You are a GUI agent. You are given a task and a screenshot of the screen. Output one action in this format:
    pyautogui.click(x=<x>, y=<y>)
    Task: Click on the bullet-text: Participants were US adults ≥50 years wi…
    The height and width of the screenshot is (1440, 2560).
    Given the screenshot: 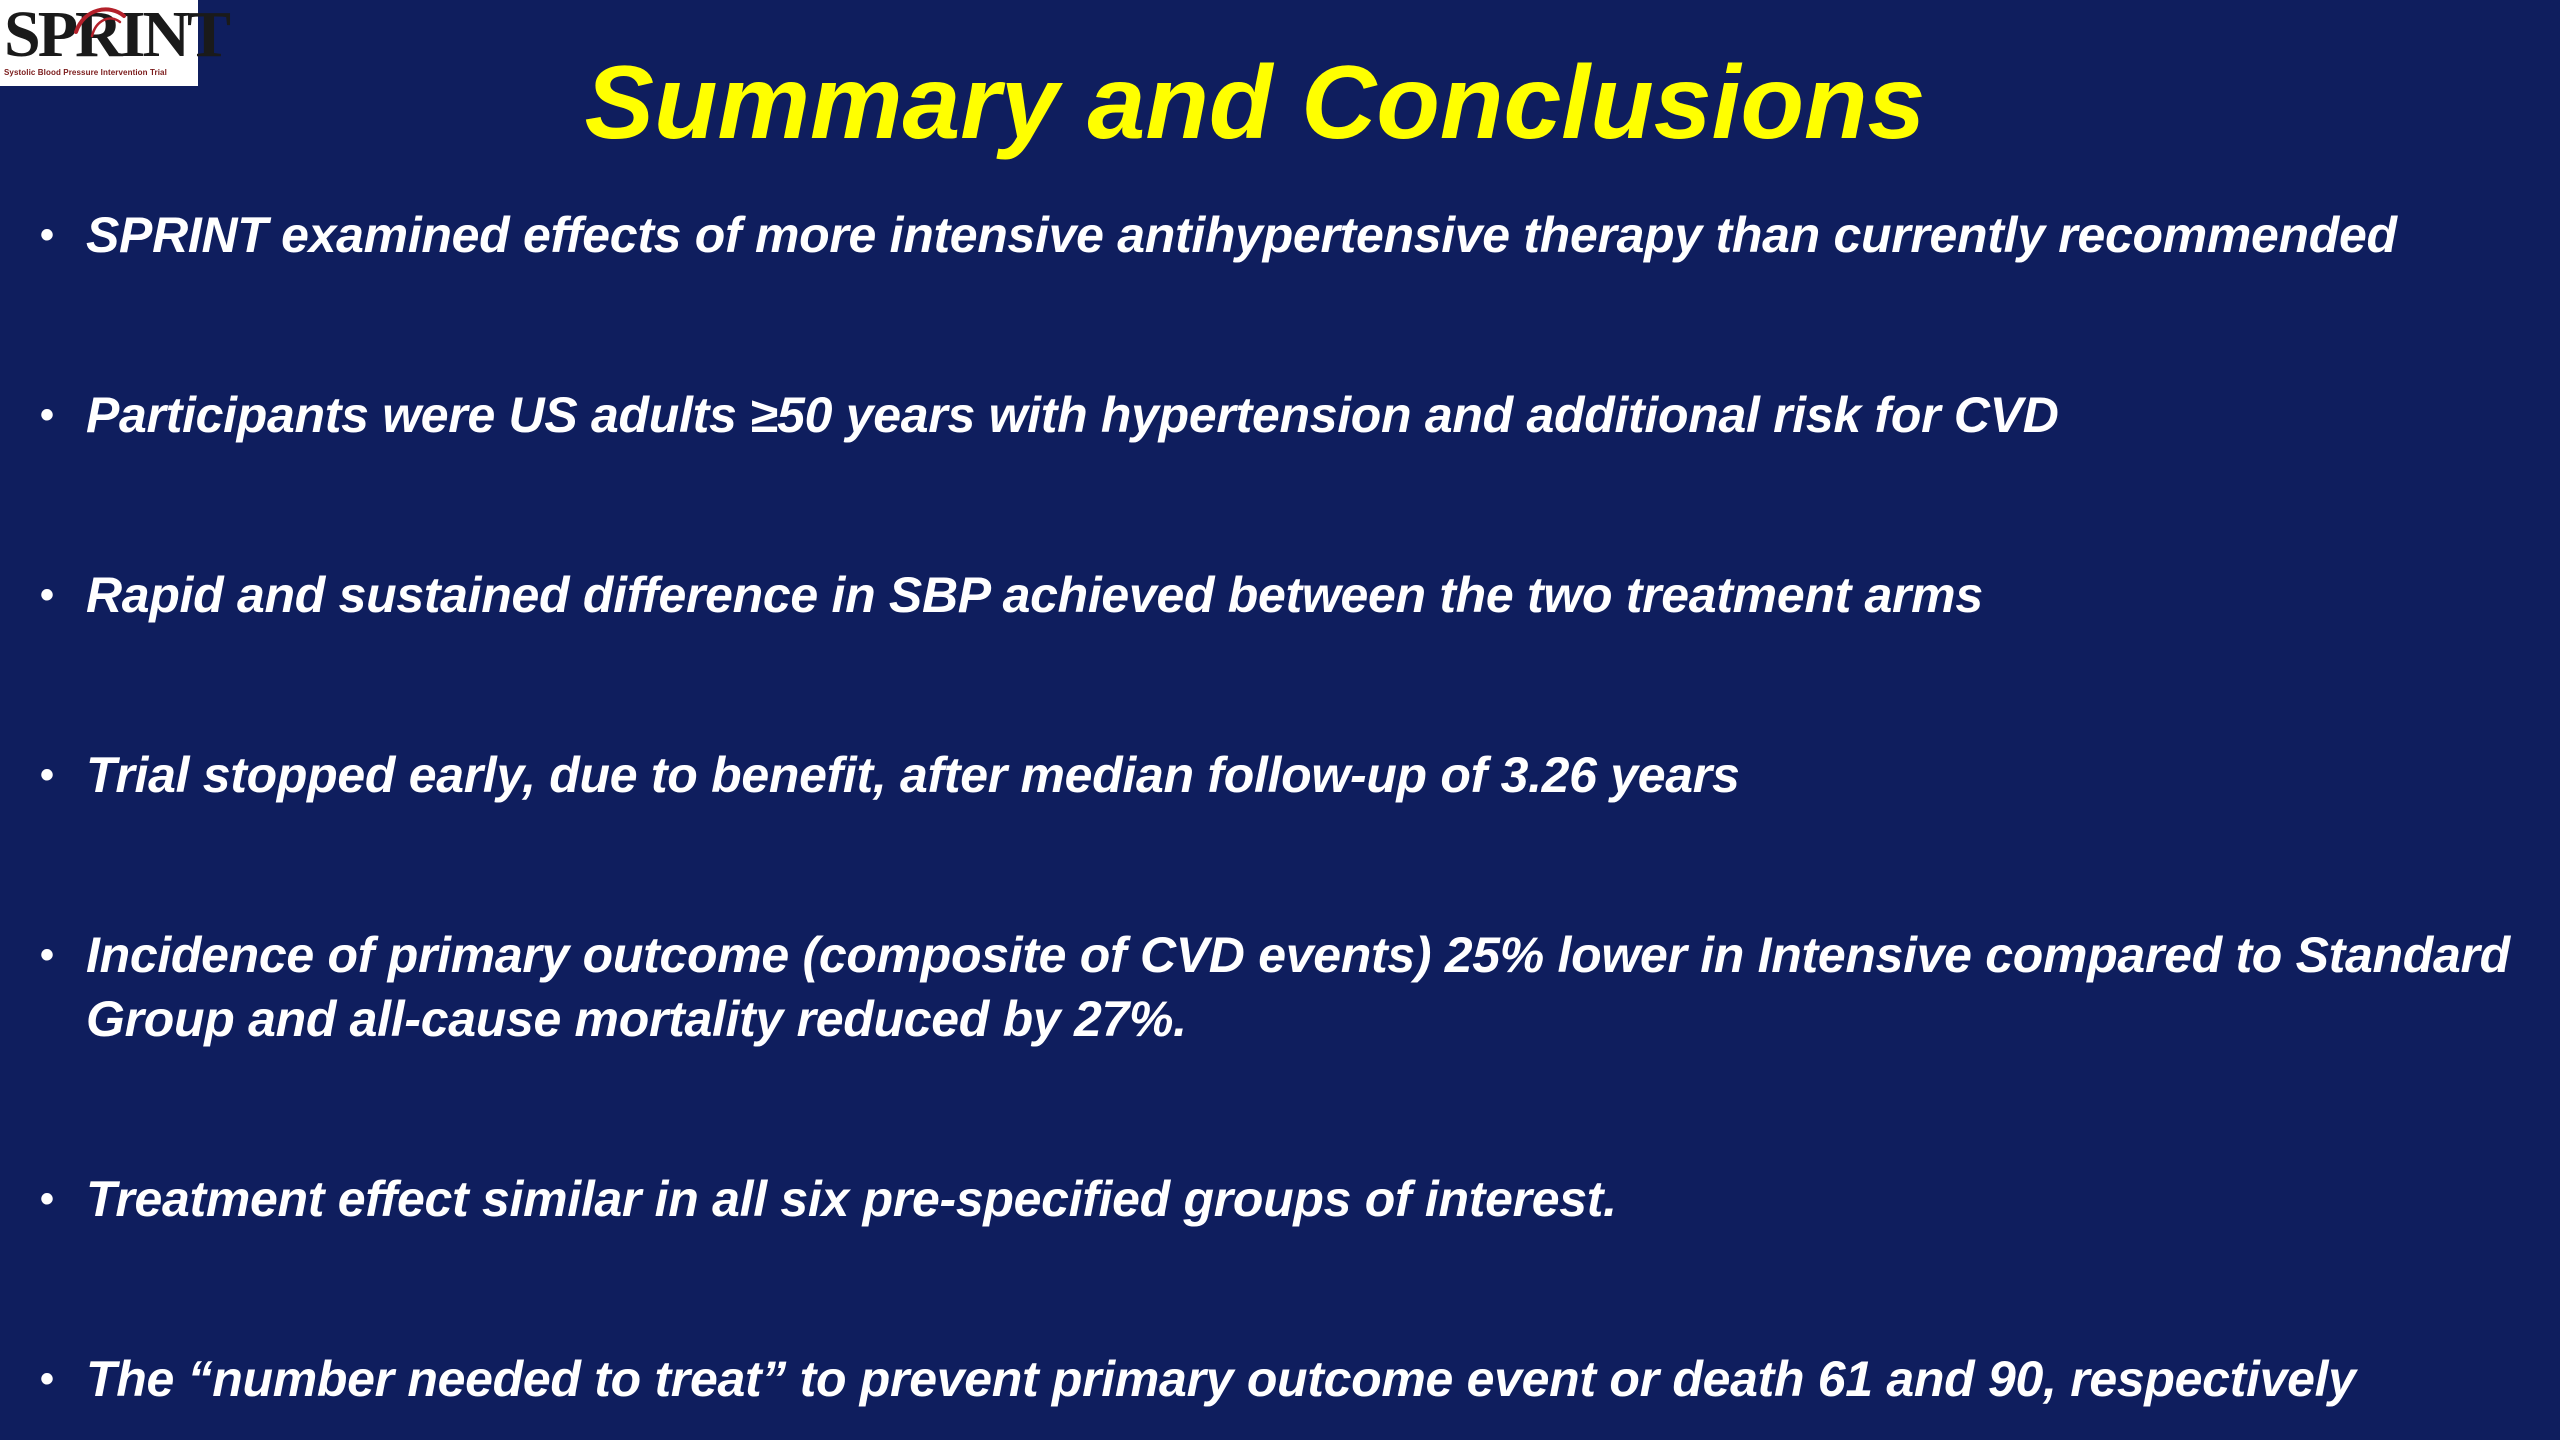 What is the action you would take?
    pyautogui.click(x=1072, y=415)
    